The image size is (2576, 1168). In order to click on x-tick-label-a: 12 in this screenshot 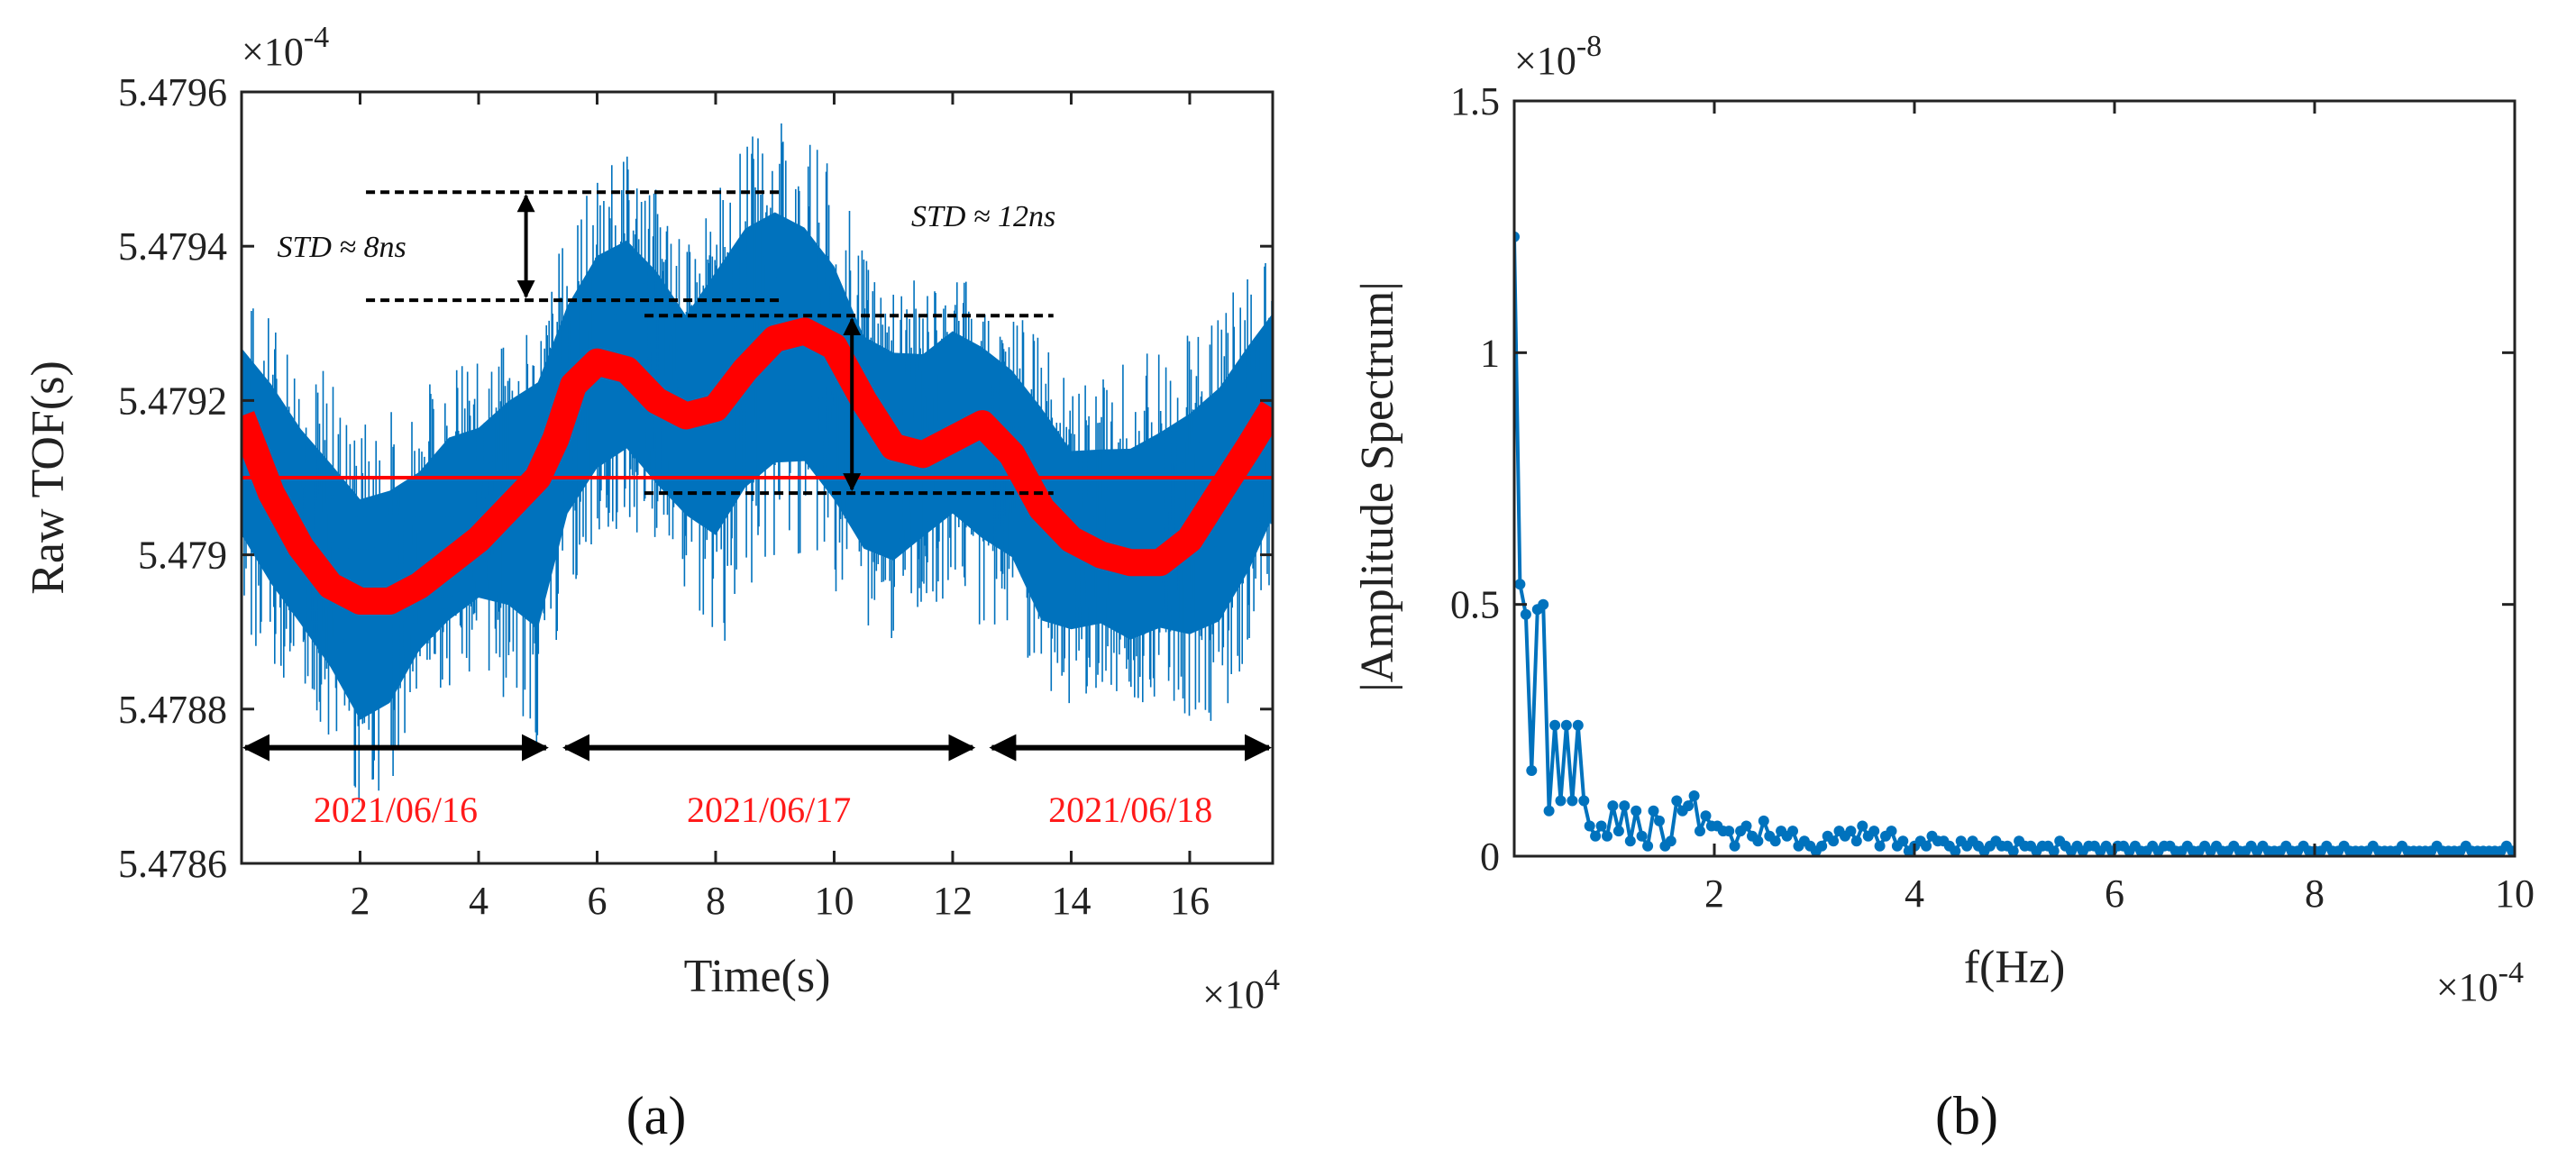, I will do `click(953, 901)`.